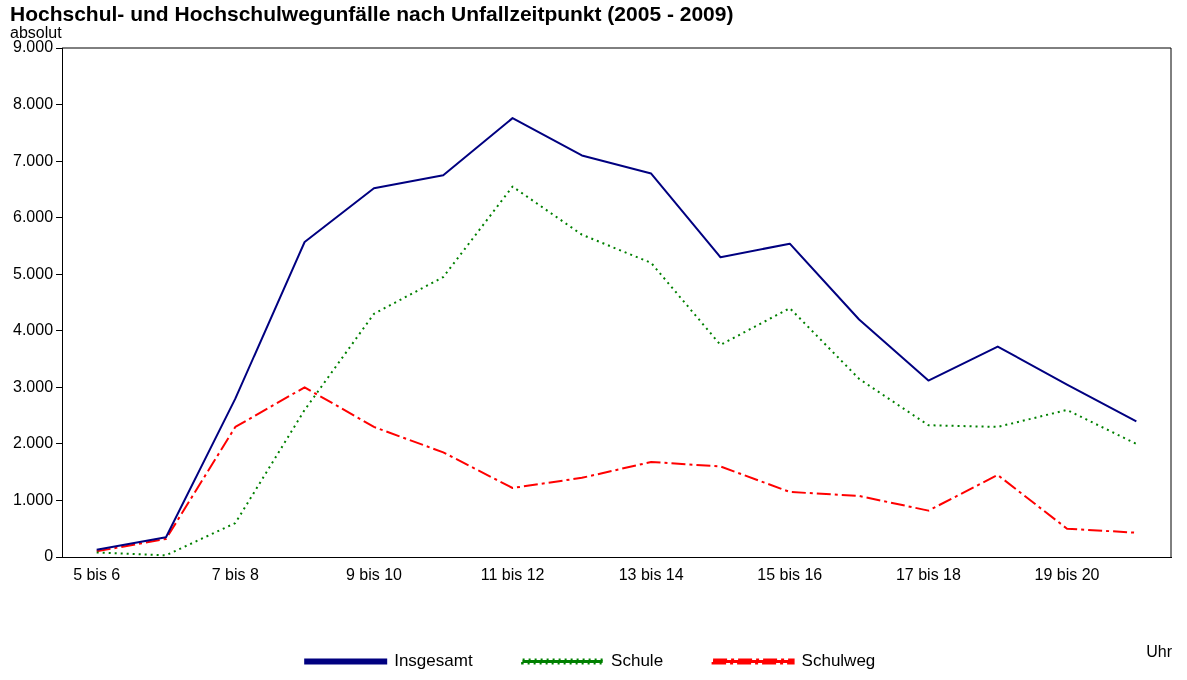  I want to click on x-tick-label: 15 bis 16, so click(790, 575).